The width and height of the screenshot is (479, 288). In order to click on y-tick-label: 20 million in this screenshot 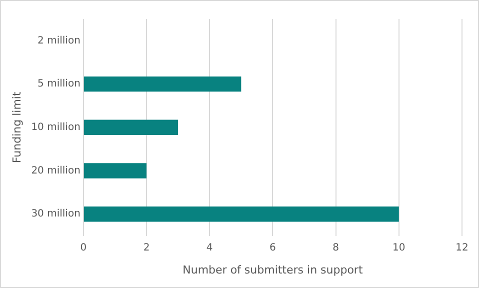, I will do `click(55, 170)`.